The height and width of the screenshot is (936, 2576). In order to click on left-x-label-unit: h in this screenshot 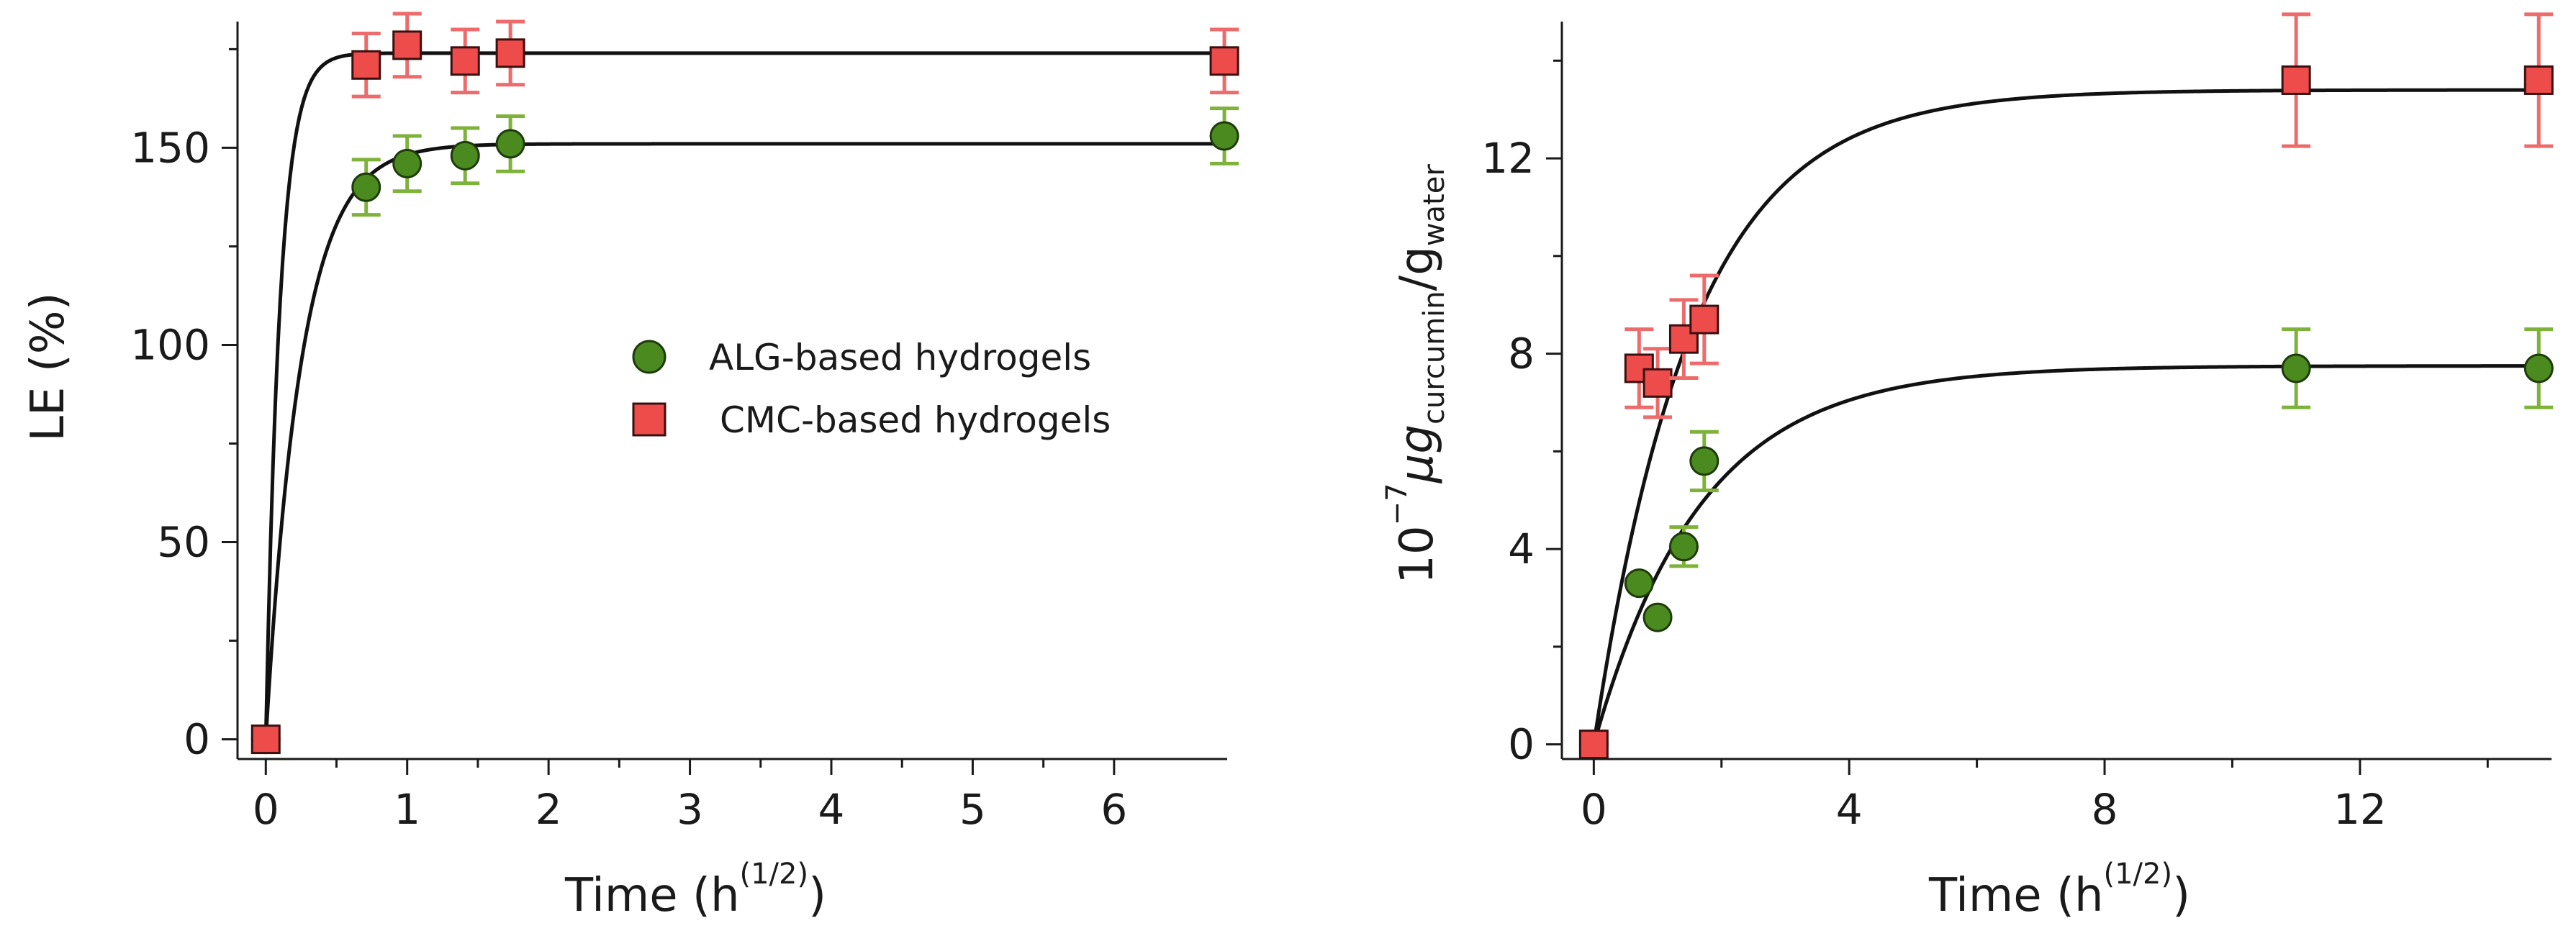, I will do `click(725, 895)`.